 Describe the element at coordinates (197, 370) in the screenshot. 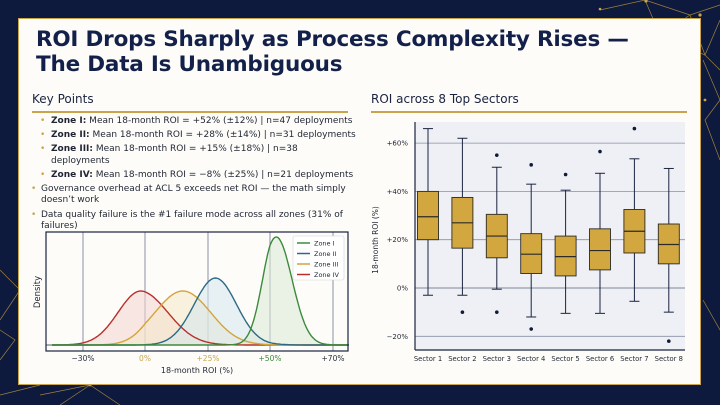

I see `density-x-axis-label: 18-month ROI (%)` at that location.